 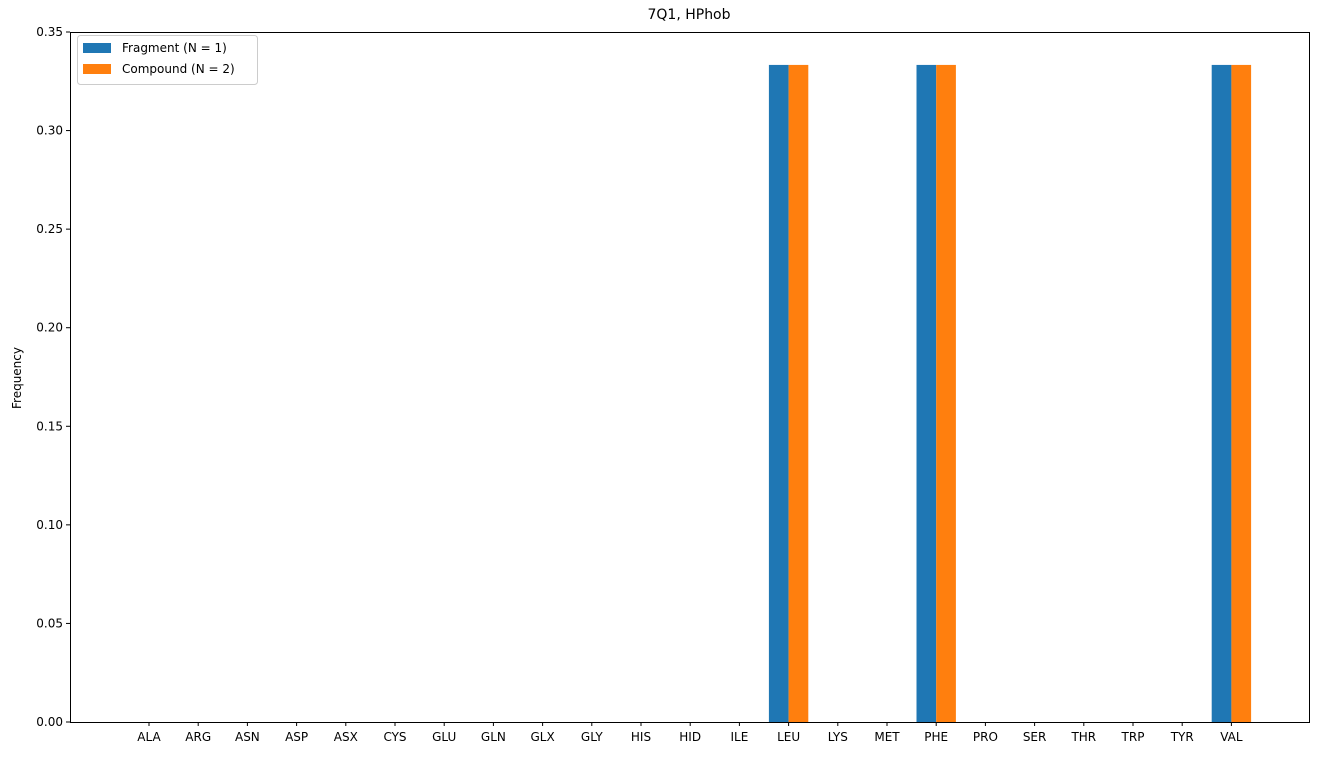 I want to click on x-tick-label: VAL, so click(x=1231, y=737).